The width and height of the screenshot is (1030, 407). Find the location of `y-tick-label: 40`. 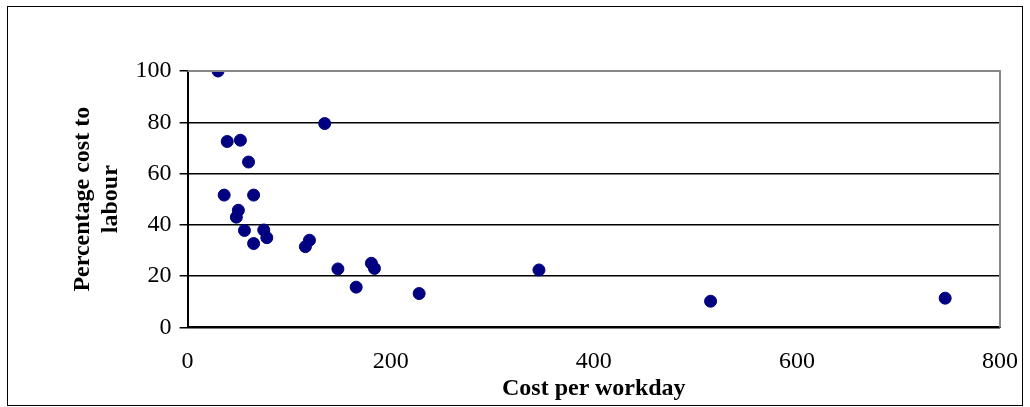

y-tick-label: 40 is located at coordinates (159, 223).